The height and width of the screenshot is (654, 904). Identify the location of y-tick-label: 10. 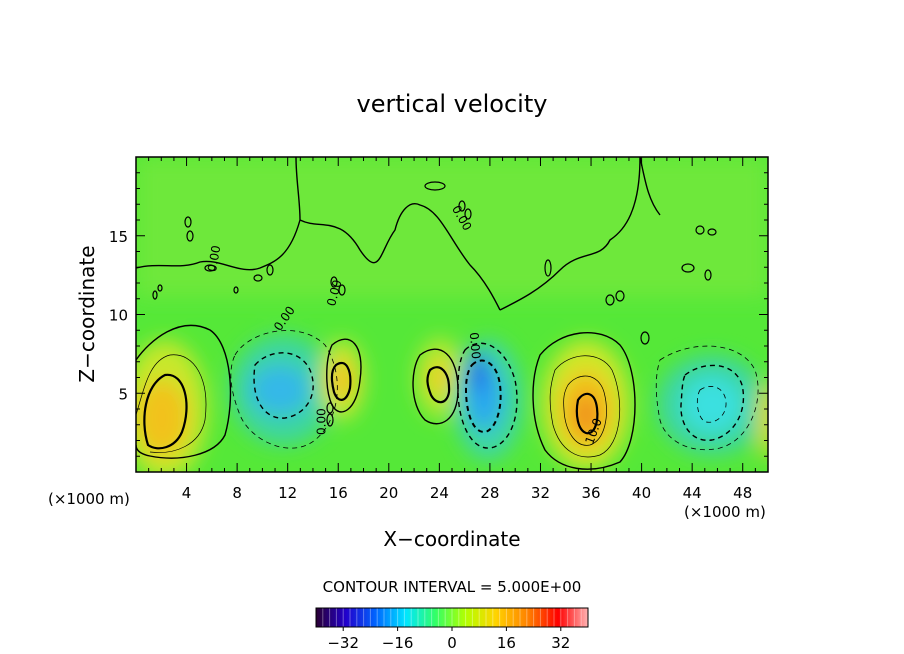
(118, 316).